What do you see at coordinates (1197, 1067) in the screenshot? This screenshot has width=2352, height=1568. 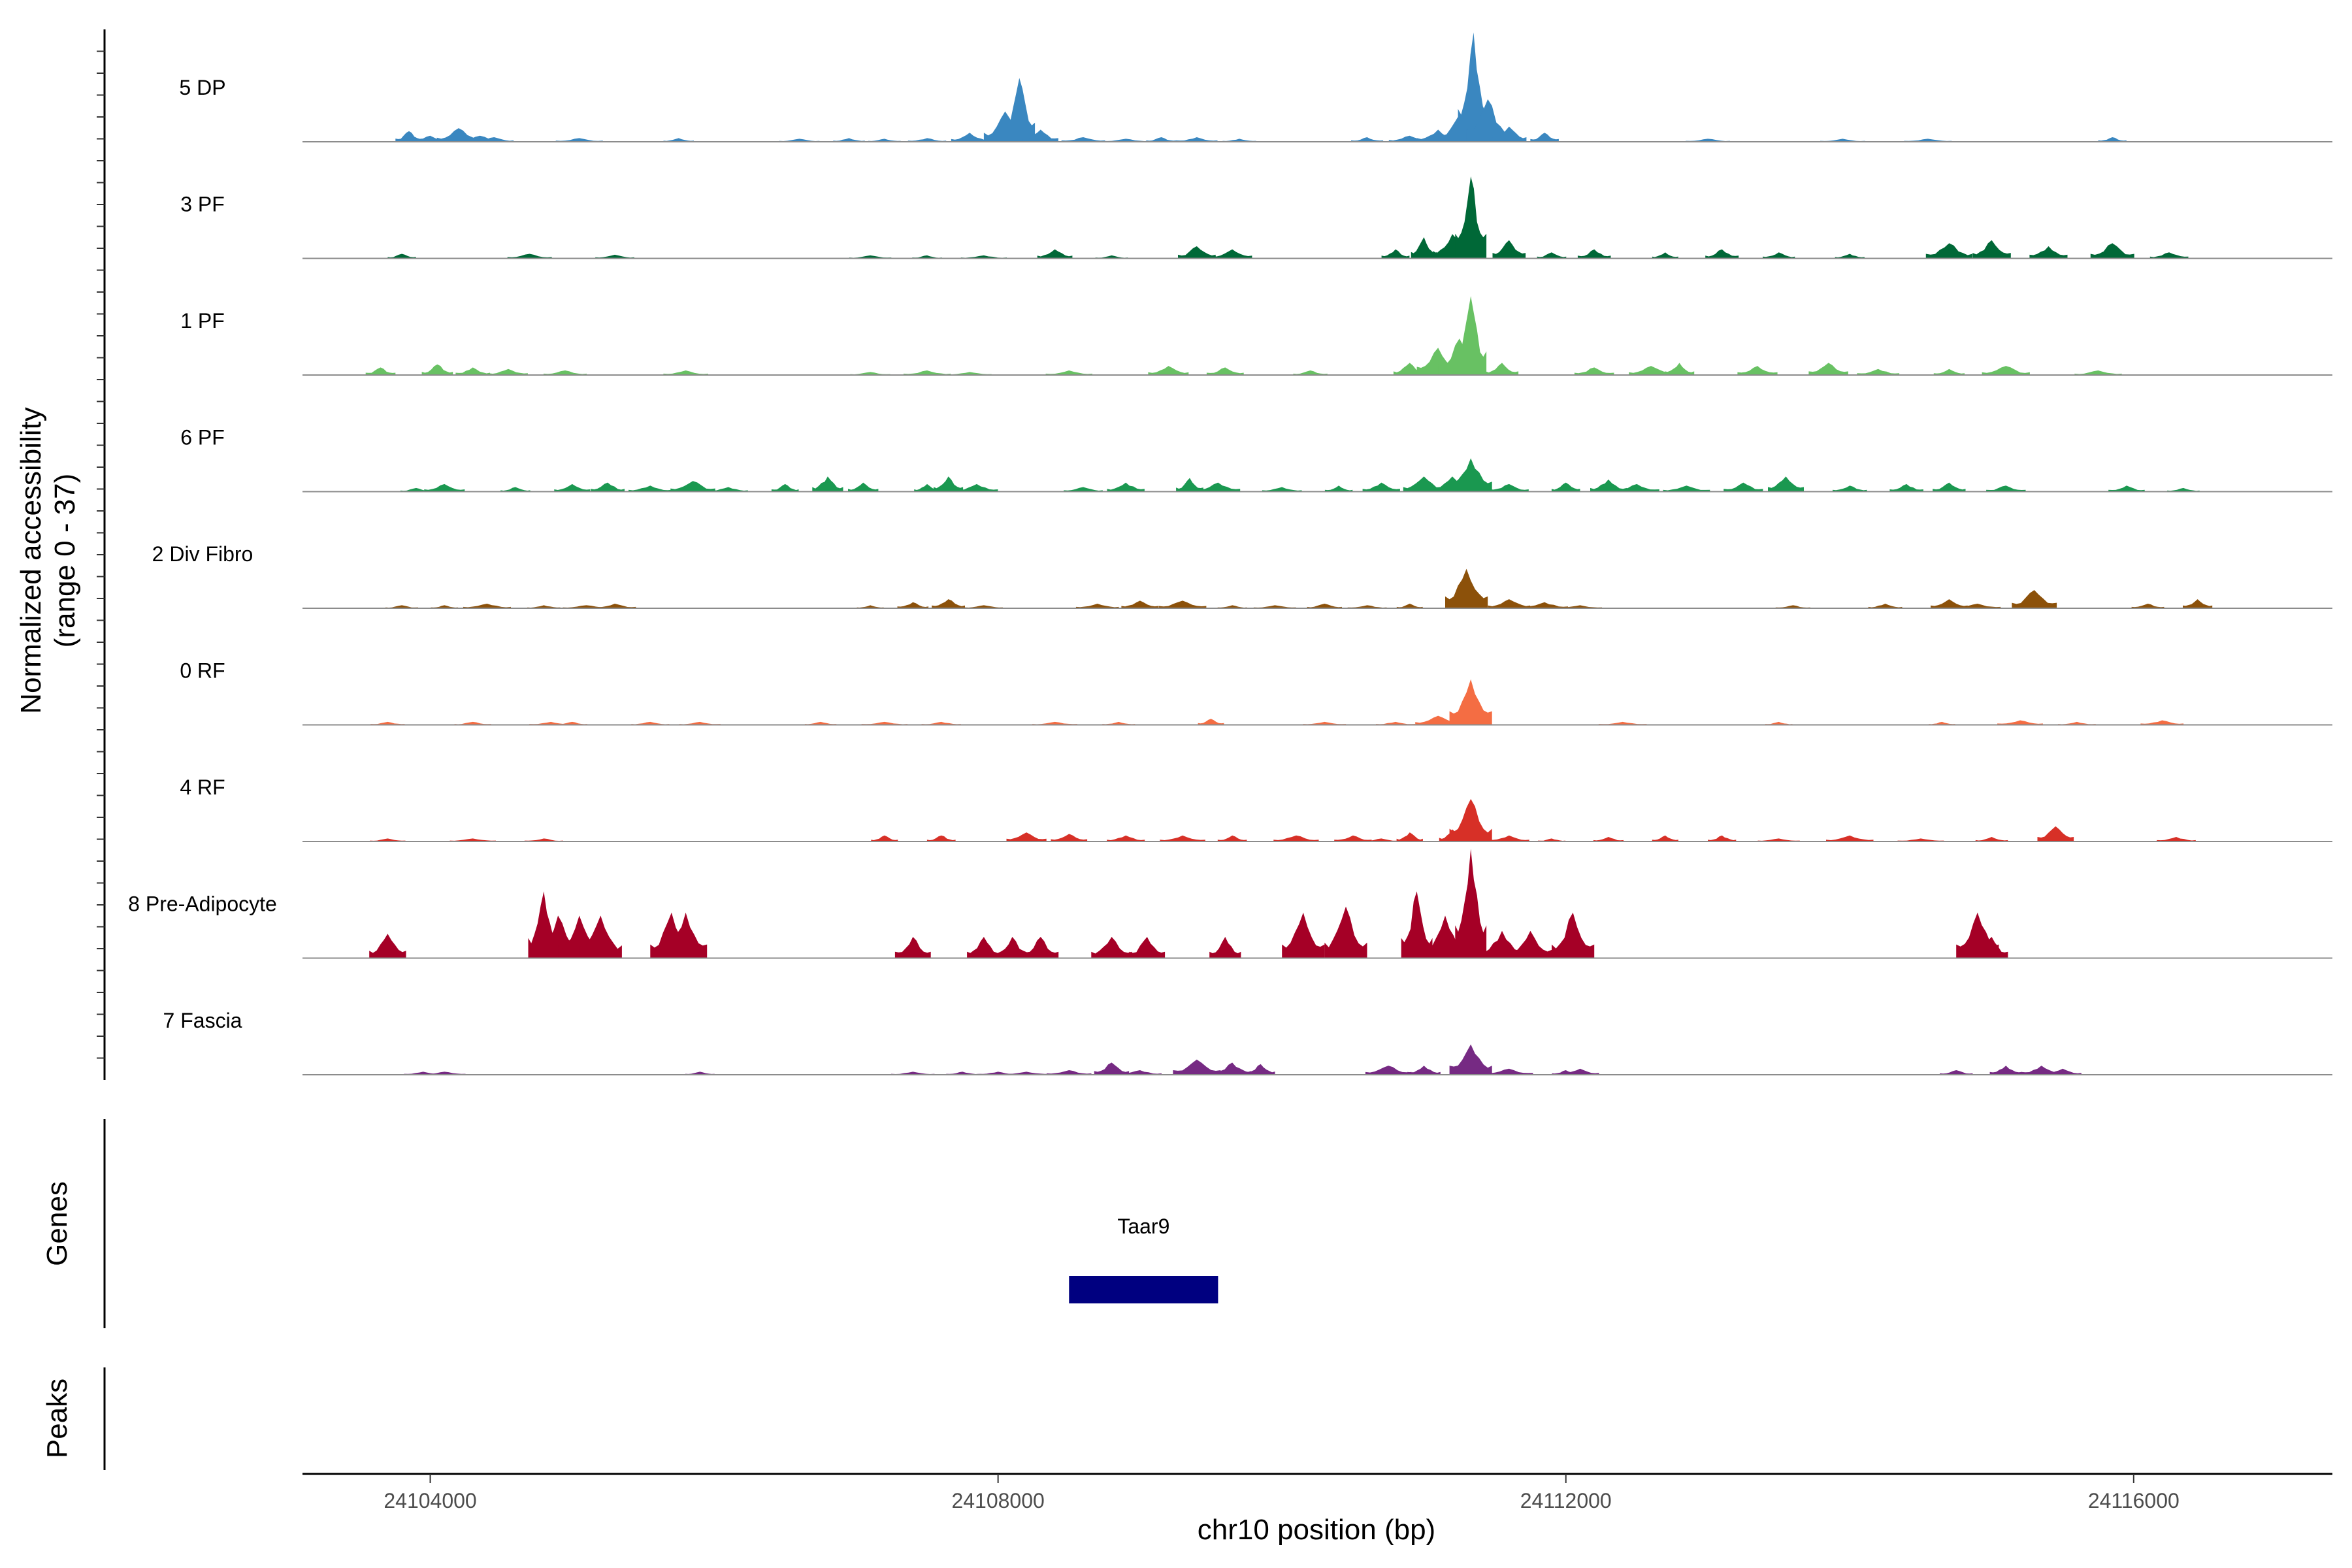 I see `7-fascia-peak-10` at bounding box center [1197, 1067].